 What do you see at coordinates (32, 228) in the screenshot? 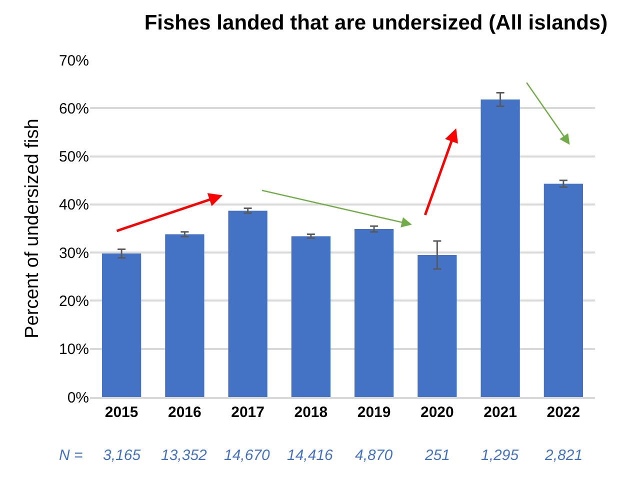
I see `y-axis-title: Percent of undersized fish` at bounding box center [32, 228].